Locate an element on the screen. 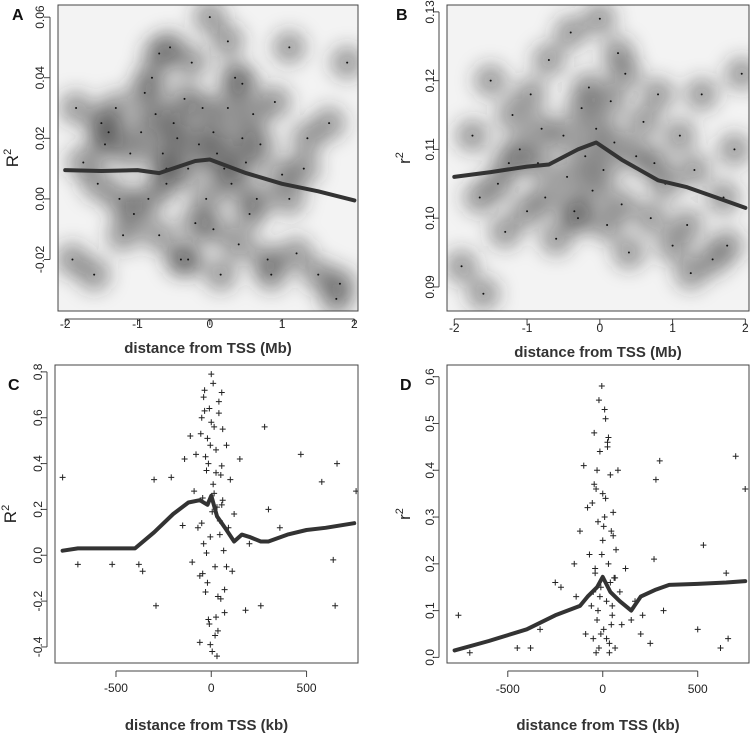 This screenshot has height=745, width=755. x-tick-label: 1 is located at coordinates (282, 324).